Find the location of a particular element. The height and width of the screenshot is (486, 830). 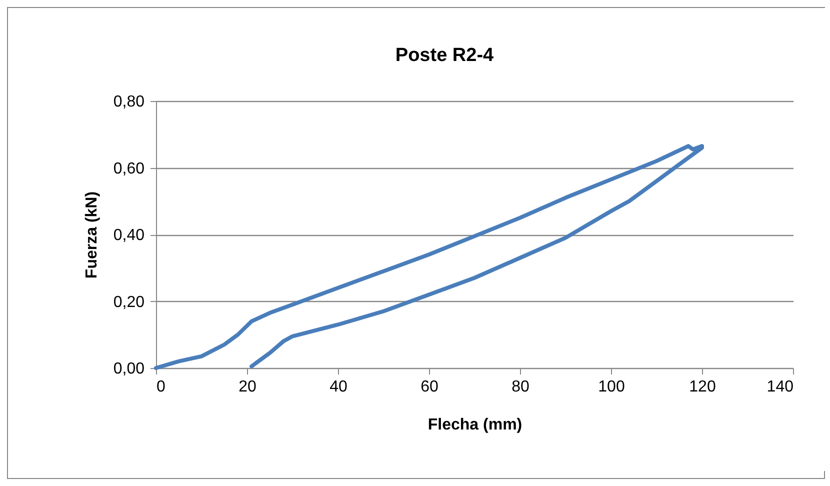

x-tick-label: 0 is located at coordinates (161, 387).